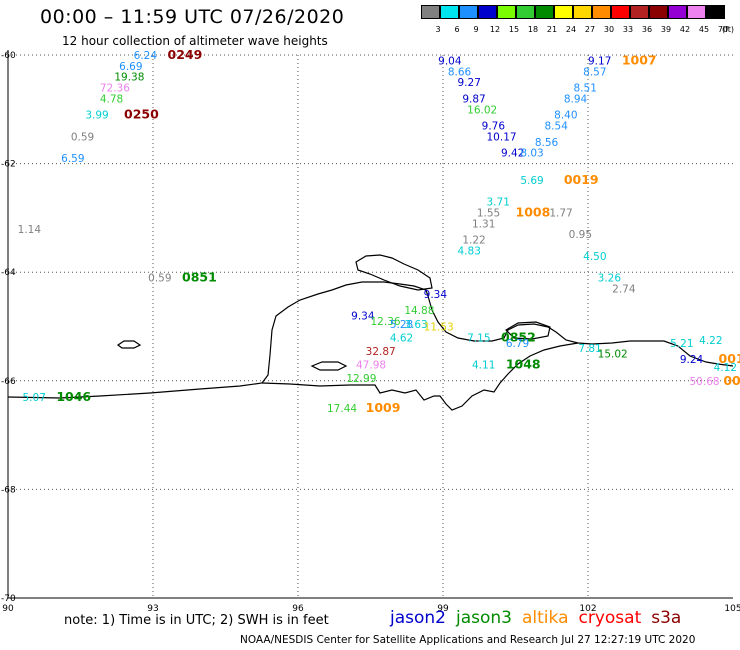 The image size is (740, 650). What do you see at coordinates (473, 99) in the screenshot?
I see `wave-height-label: 9.87` at bounding box center [473, 99].